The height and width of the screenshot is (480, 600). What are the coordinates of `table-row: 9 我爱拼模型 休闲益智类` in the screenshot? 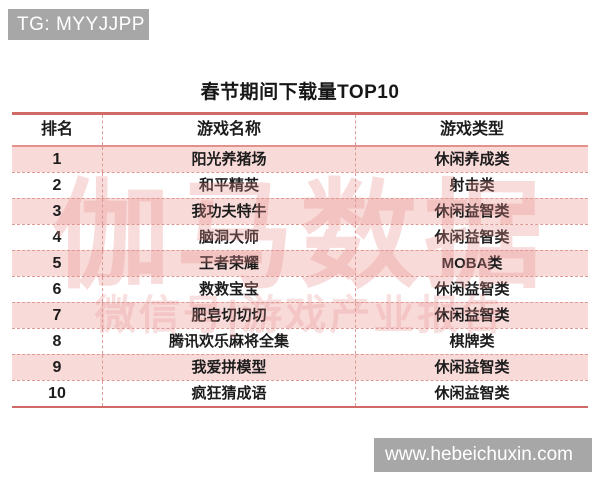 It's located at (300, 367).